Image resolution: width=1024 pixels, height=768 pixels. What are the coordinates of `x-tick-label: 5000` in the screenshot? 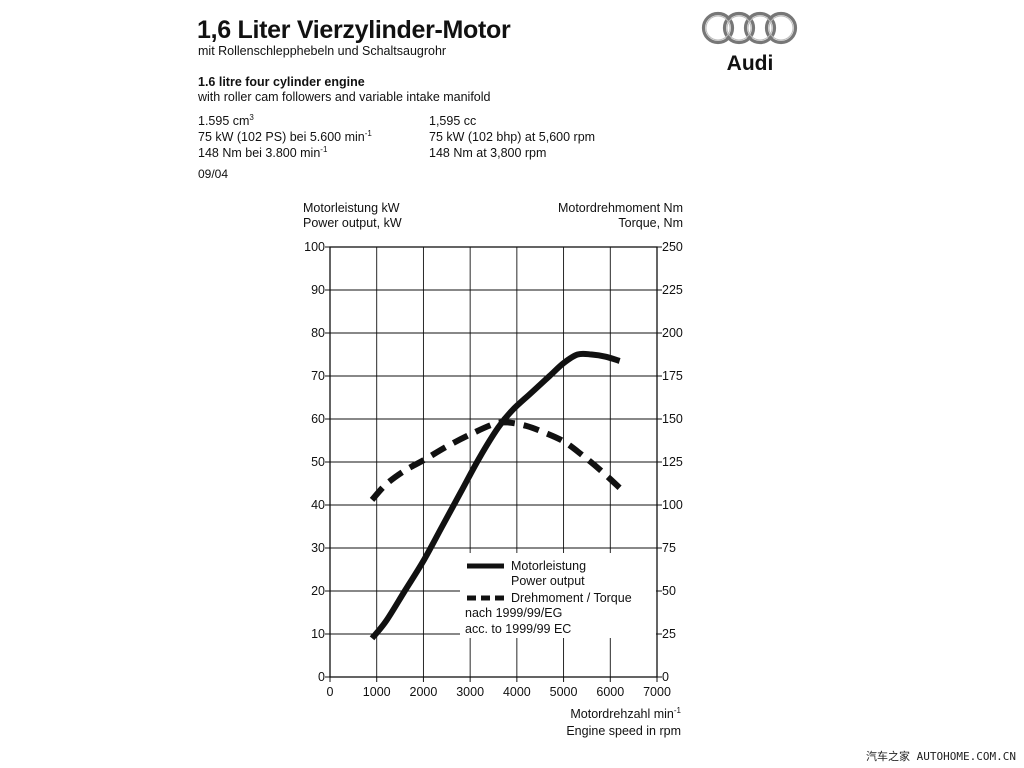 It's located at (564, 692).